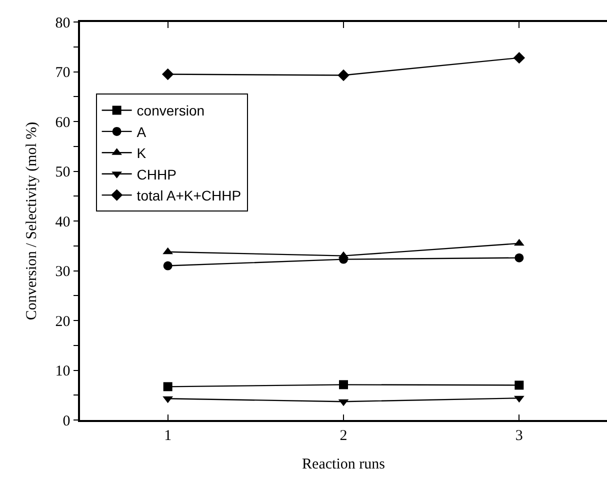  What do you see at coordinates (168, 436) in the screenshot?
I see `x-tick-label: 1` at bounding box center [168, 436].